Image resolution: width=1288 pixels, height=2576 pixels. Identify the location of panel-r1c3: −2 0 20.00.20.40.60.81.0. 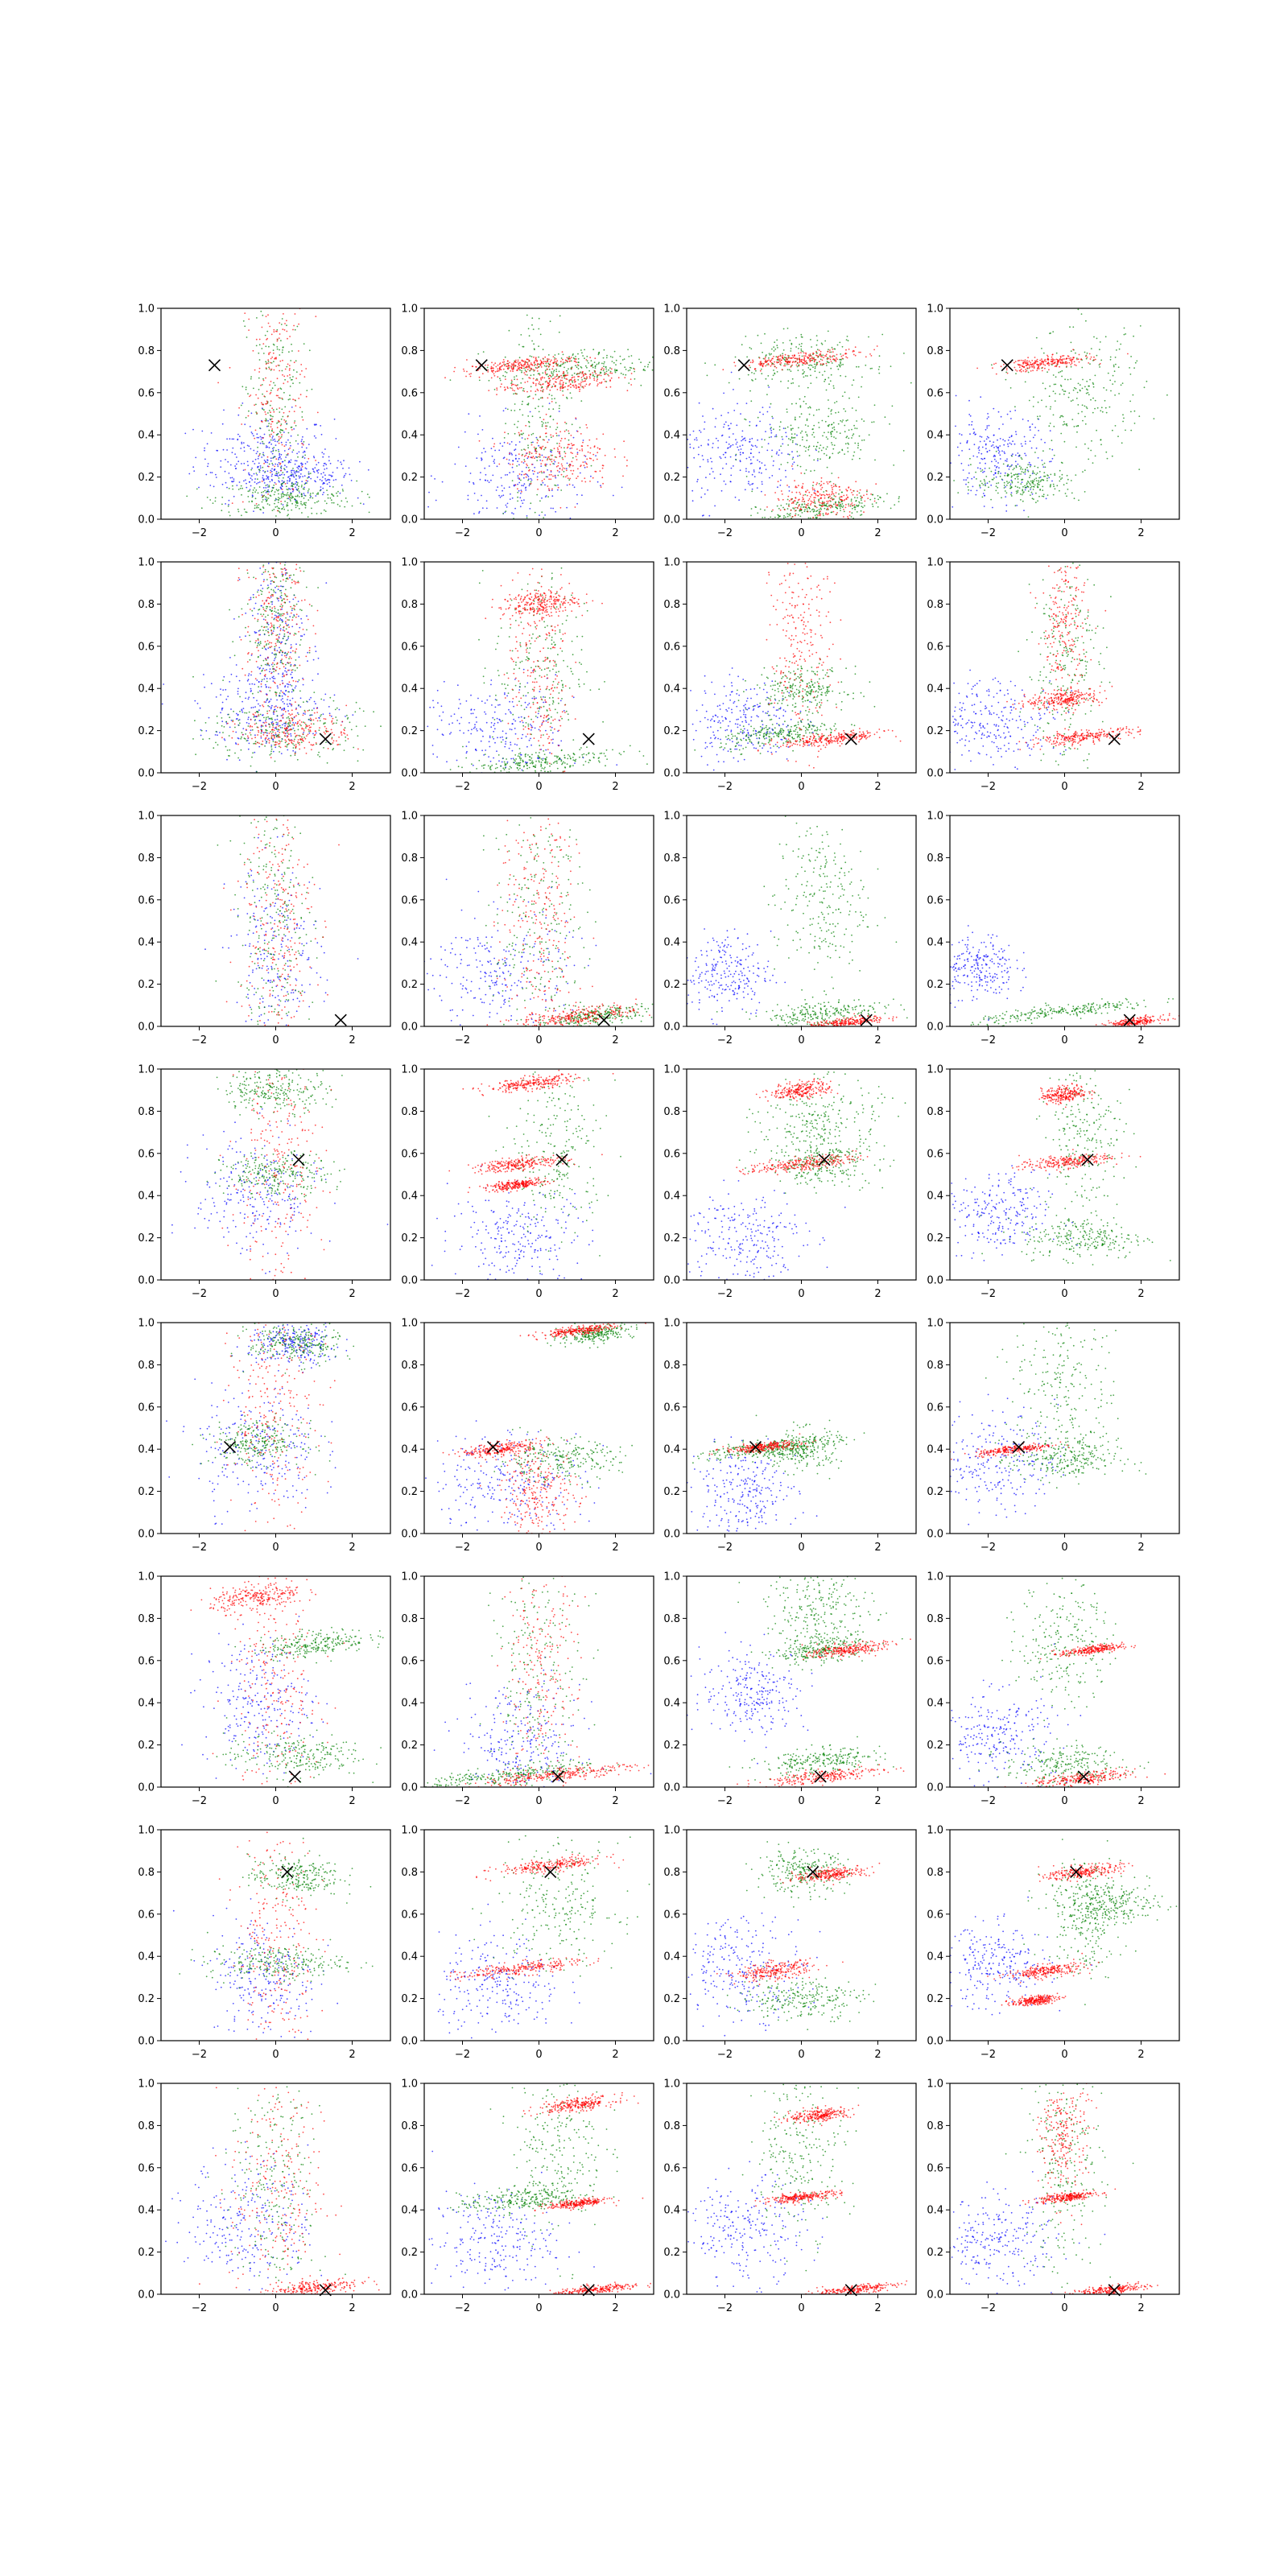
(790, 421).